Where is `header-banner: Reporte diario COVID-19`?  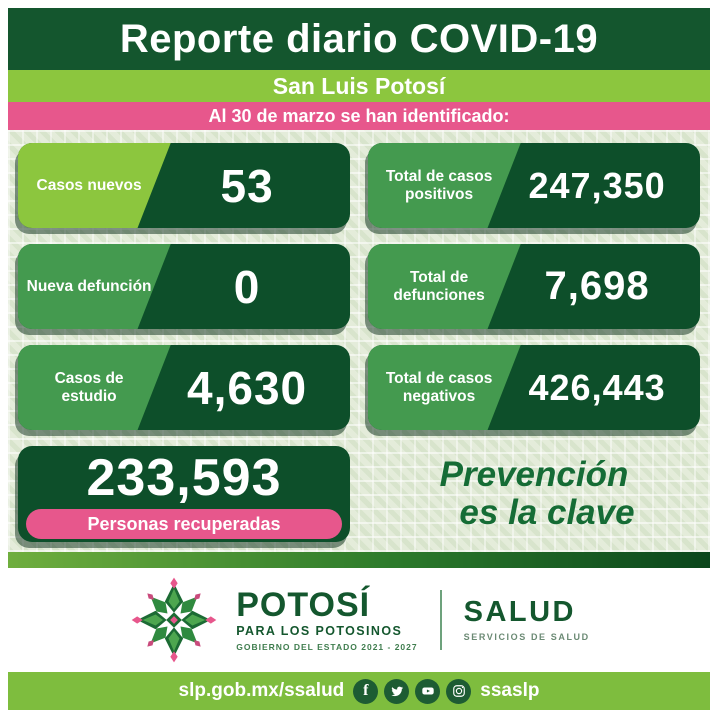
header-banner: Reporte diario COVID-19 is located at coordinates (359, 39).